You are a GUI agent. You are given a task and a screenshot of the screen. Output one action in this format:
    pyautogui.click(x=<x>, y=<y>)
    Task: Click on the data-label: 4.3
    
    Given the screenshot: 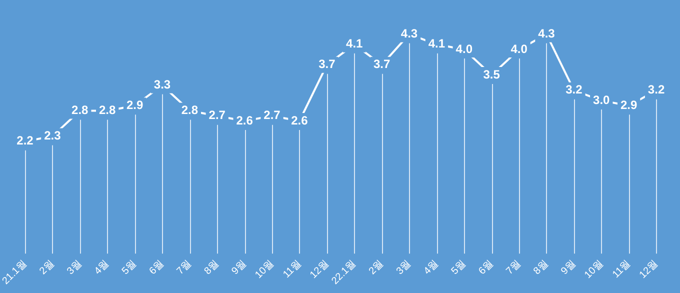 What is the action you would take?
    pyautogui.click(x=547, y=33)
    